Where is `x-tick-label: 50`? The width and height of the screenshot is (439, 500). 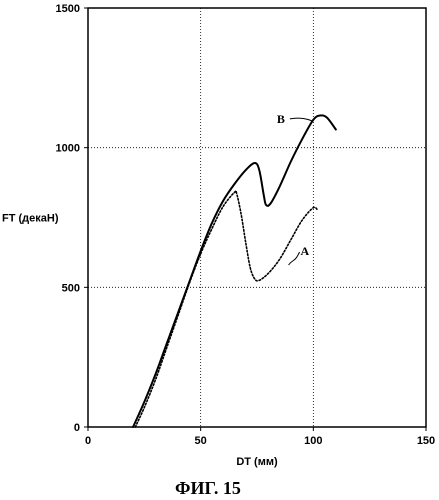 x-tick-label: 50 is located at coordinates (201, 441).